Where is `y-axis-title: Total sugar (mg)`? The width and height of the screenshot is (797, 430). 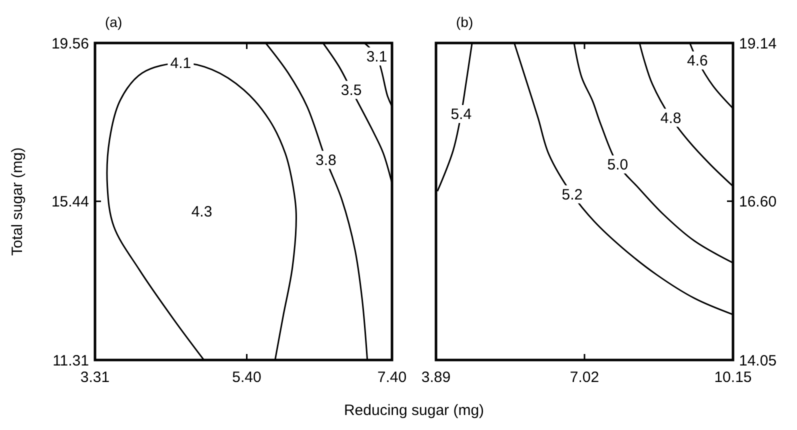
y-axis-title: Total sugar (mg) is located at coordinates (17, 201).